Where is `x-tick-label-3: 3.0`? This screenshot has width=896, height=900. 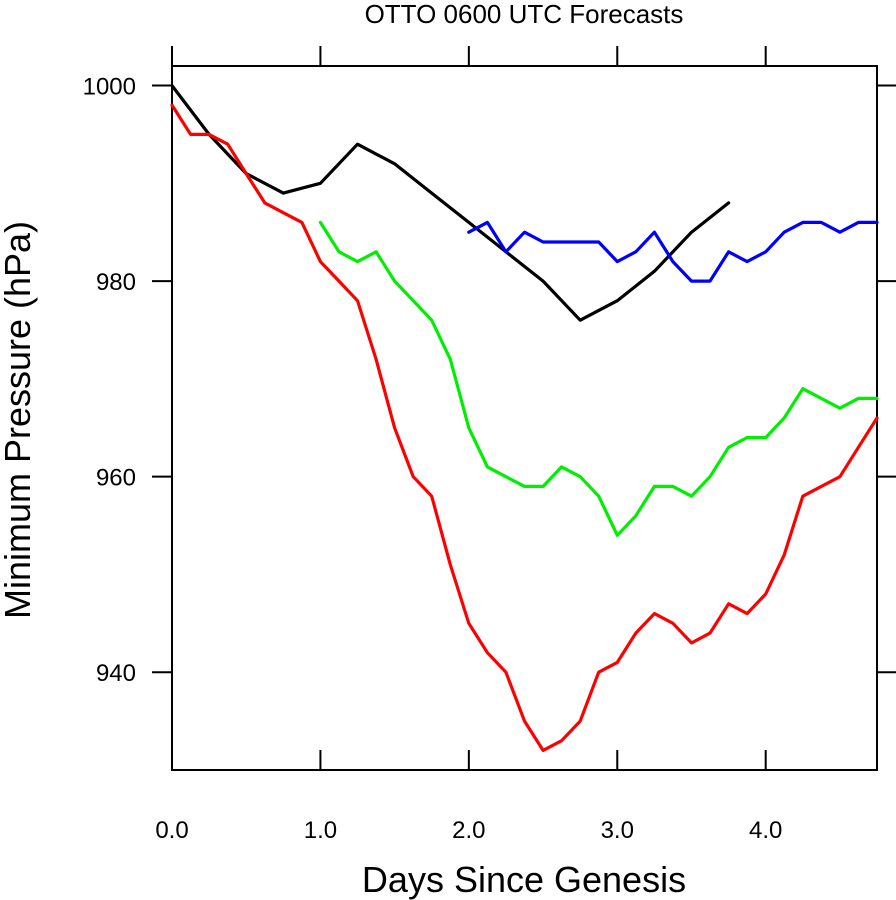
x-tick-label-3: 3.0 is located at coordinates (617, 830).